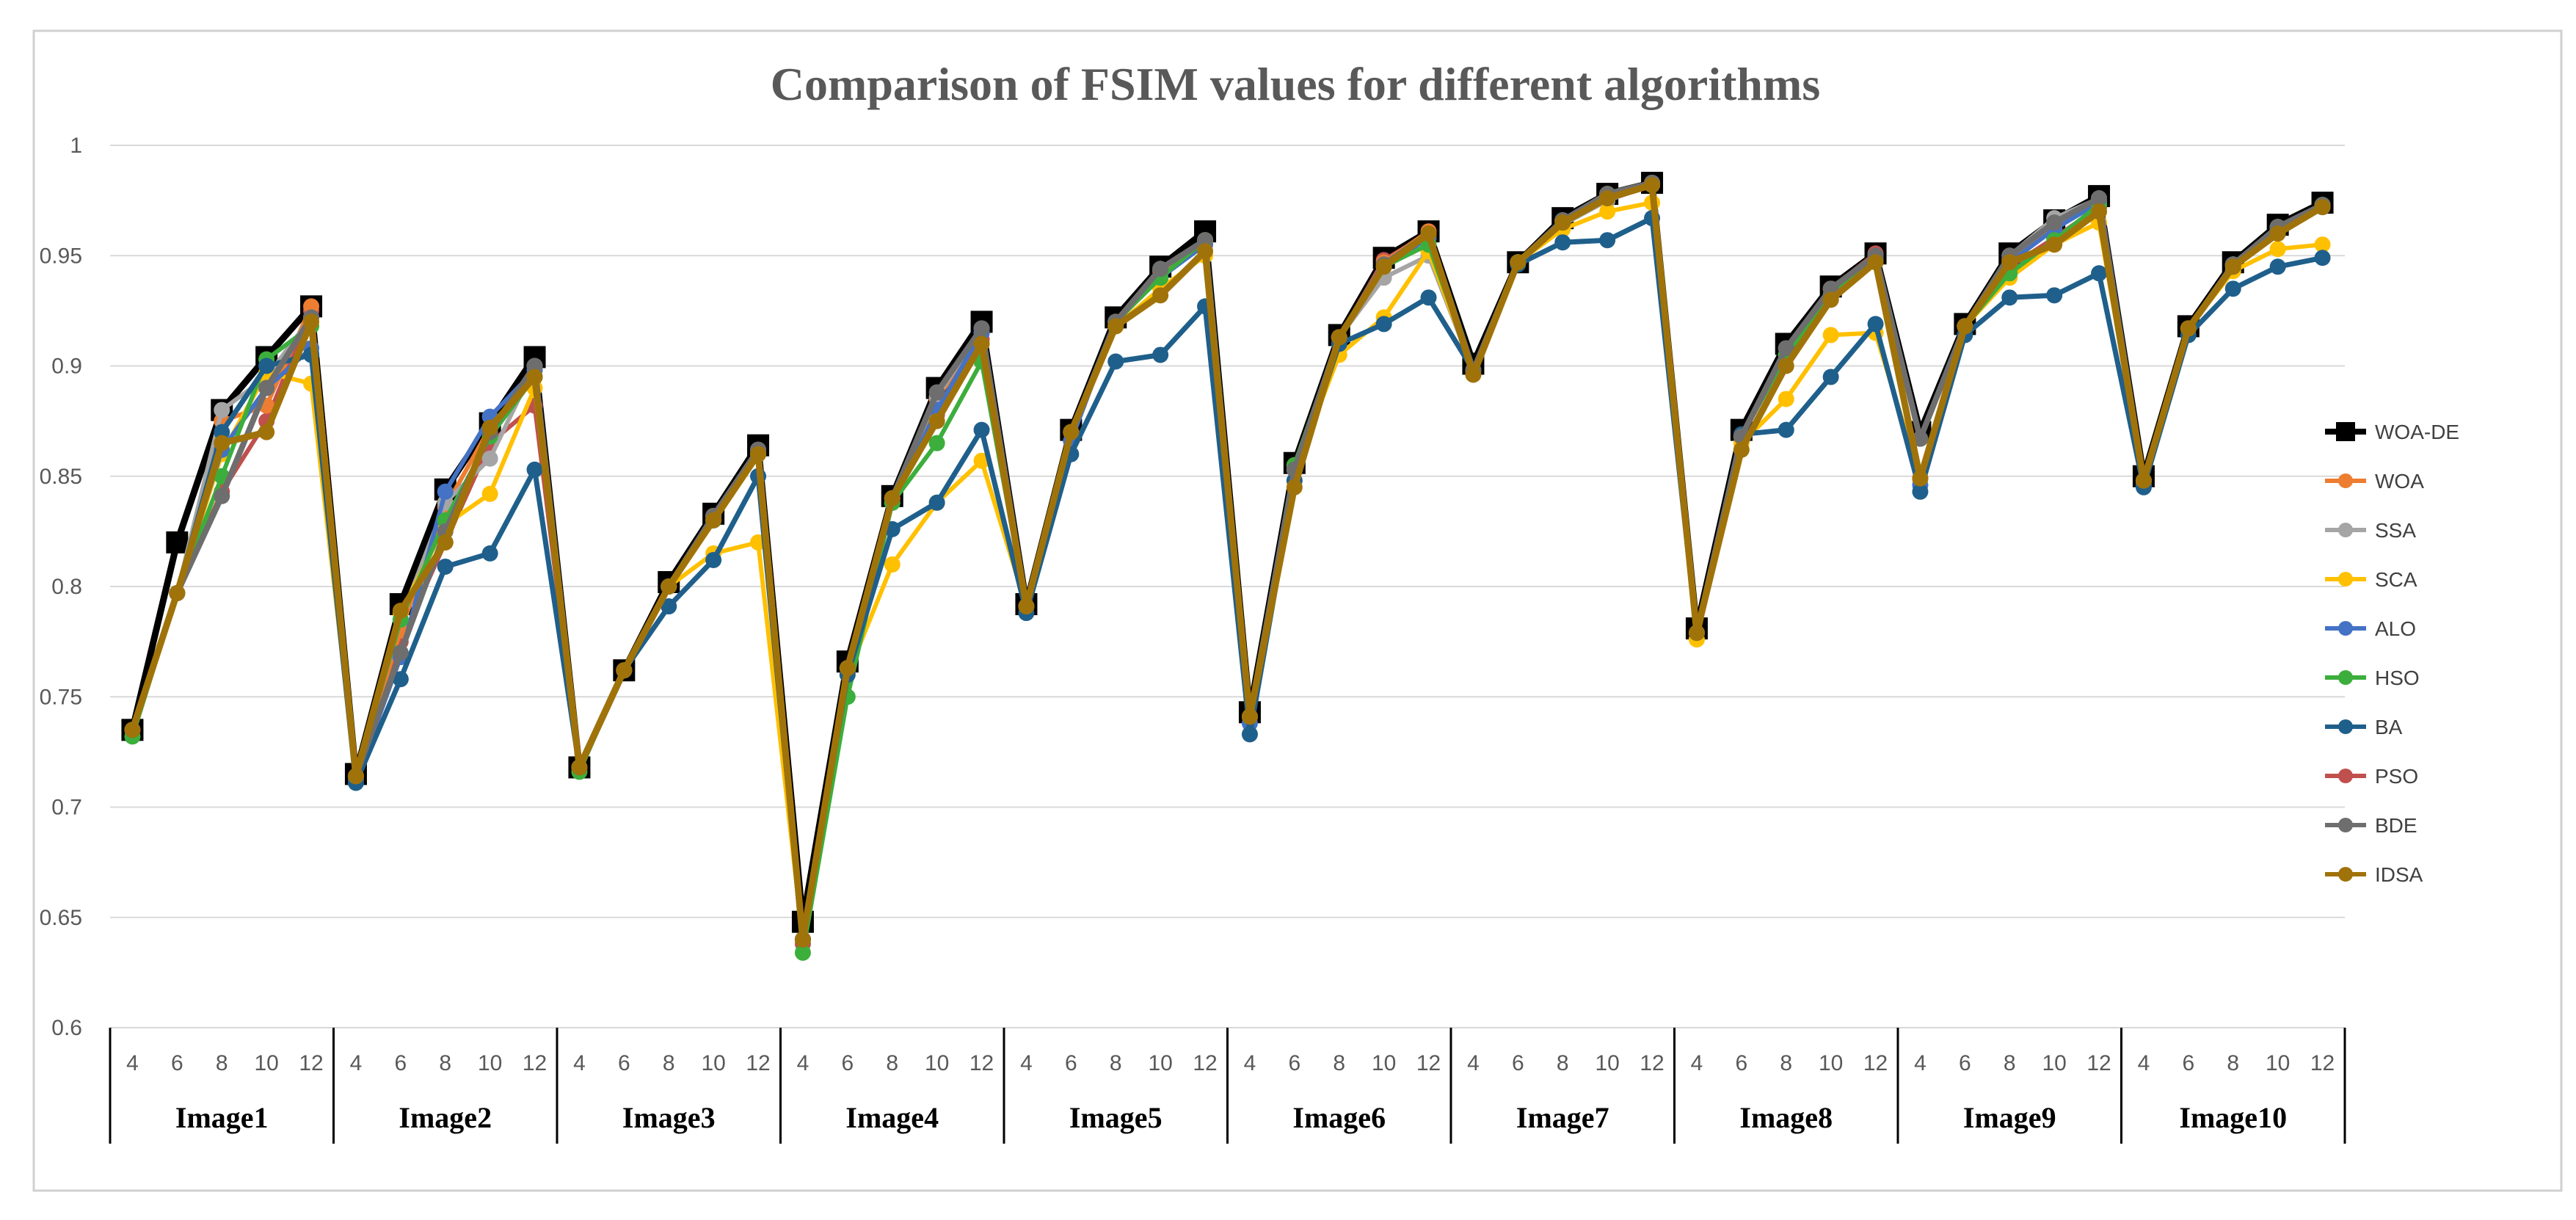 This screenshot has width=2576, height=1220. What do you see at coordinates (2371, 825) in the screenshot?
I see `legend-item-bde: BDE` at bounding box center [2371, 825].